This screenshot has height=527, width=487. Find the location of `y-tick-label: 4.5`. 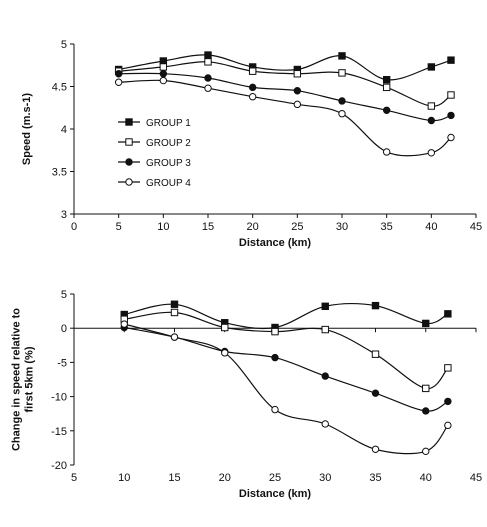

y-tick-label: 4.5 is located at coordinates (59, 88).